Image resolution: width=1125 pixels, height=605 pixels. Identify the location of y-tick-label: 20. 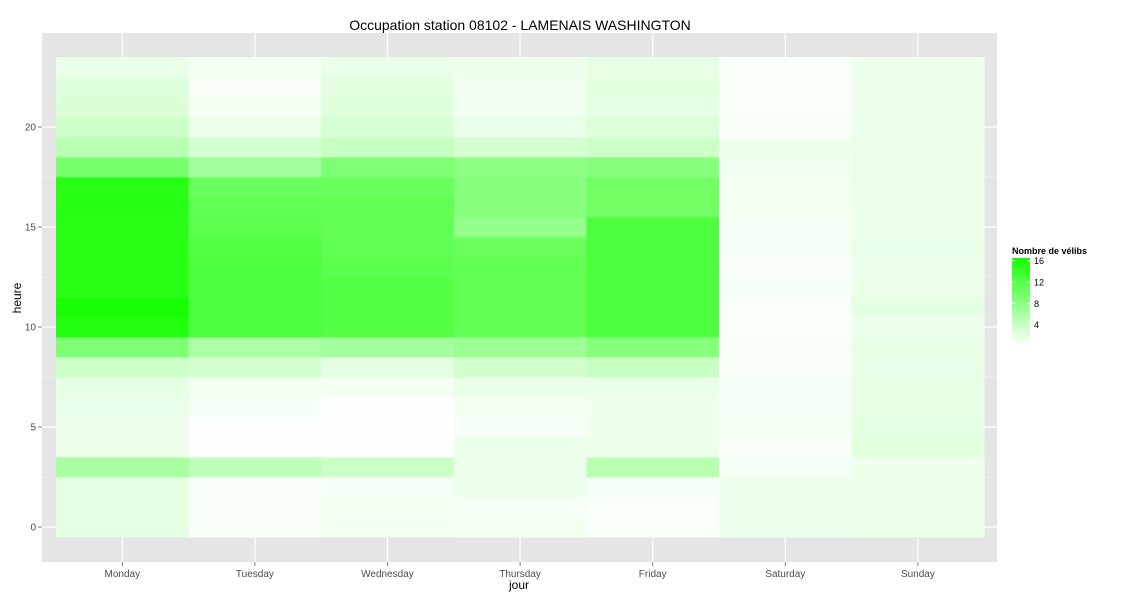
(31, 128).